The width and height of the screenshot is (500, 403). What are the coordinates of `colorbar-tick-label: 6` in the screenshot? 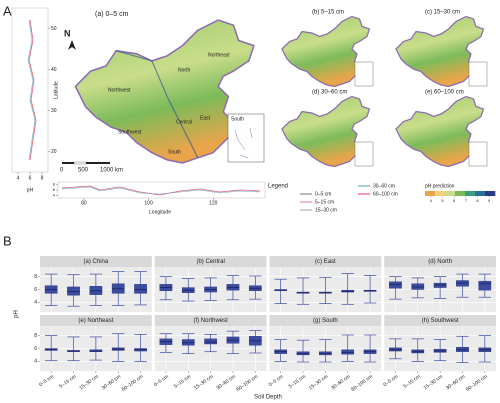 It's located at (454, 200).